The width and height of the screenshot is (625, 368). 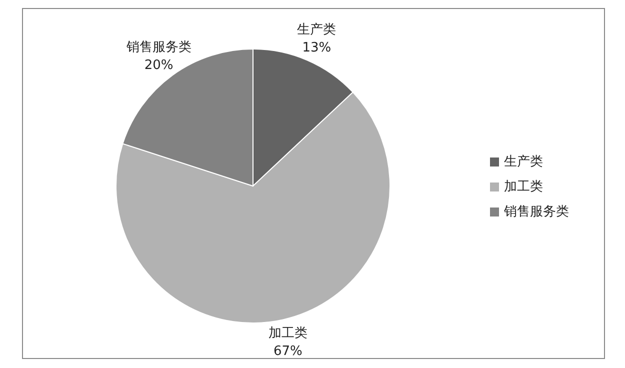 I want to click on legend-label: 生产类, so click(x=523, y=162).